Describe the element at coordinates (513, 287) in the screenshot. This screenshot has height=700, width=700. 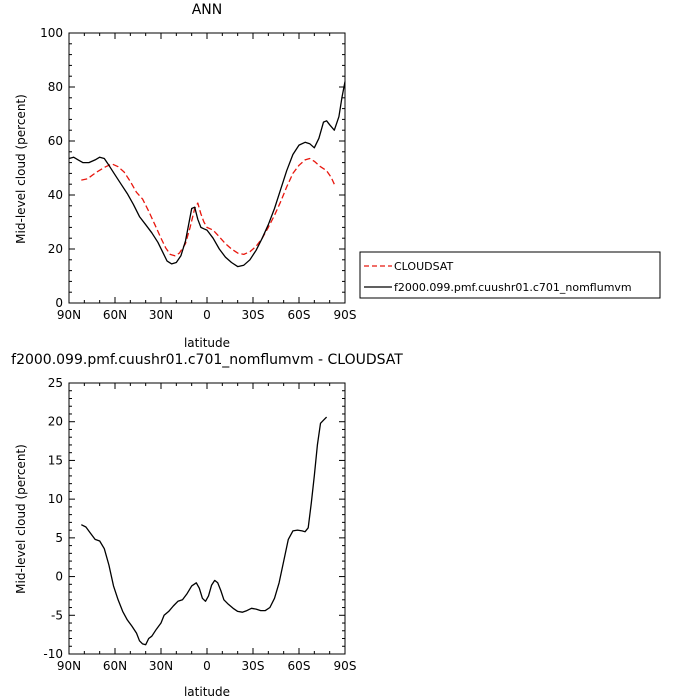
I see `legend-label-model: f2000.099.pmf.cuushr01.c701_nomflumvm` at that location.